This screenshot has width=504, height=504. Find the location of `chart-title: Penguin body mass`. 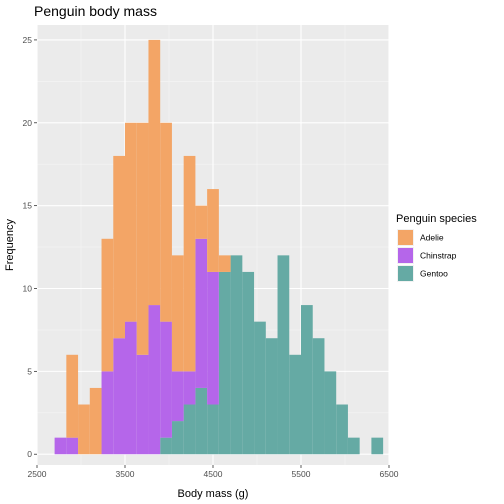

chart-title: Penguin body mass is located at coordinates (95, 11).